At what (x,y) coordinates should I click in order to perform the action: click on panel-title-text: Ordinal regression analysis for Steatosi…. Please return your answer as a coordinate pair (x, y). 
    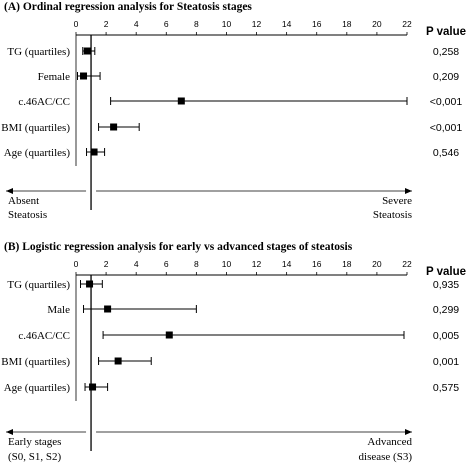
    Looking at the image, I should click on (138, 7).